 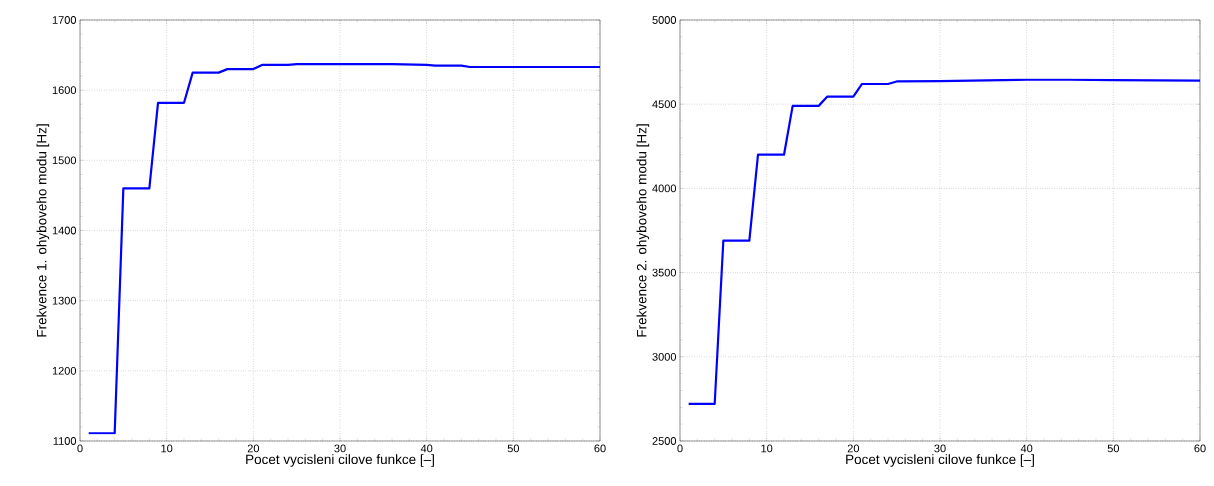 I want to click on y-tick-label: 1600, so click(x=64, y=90).